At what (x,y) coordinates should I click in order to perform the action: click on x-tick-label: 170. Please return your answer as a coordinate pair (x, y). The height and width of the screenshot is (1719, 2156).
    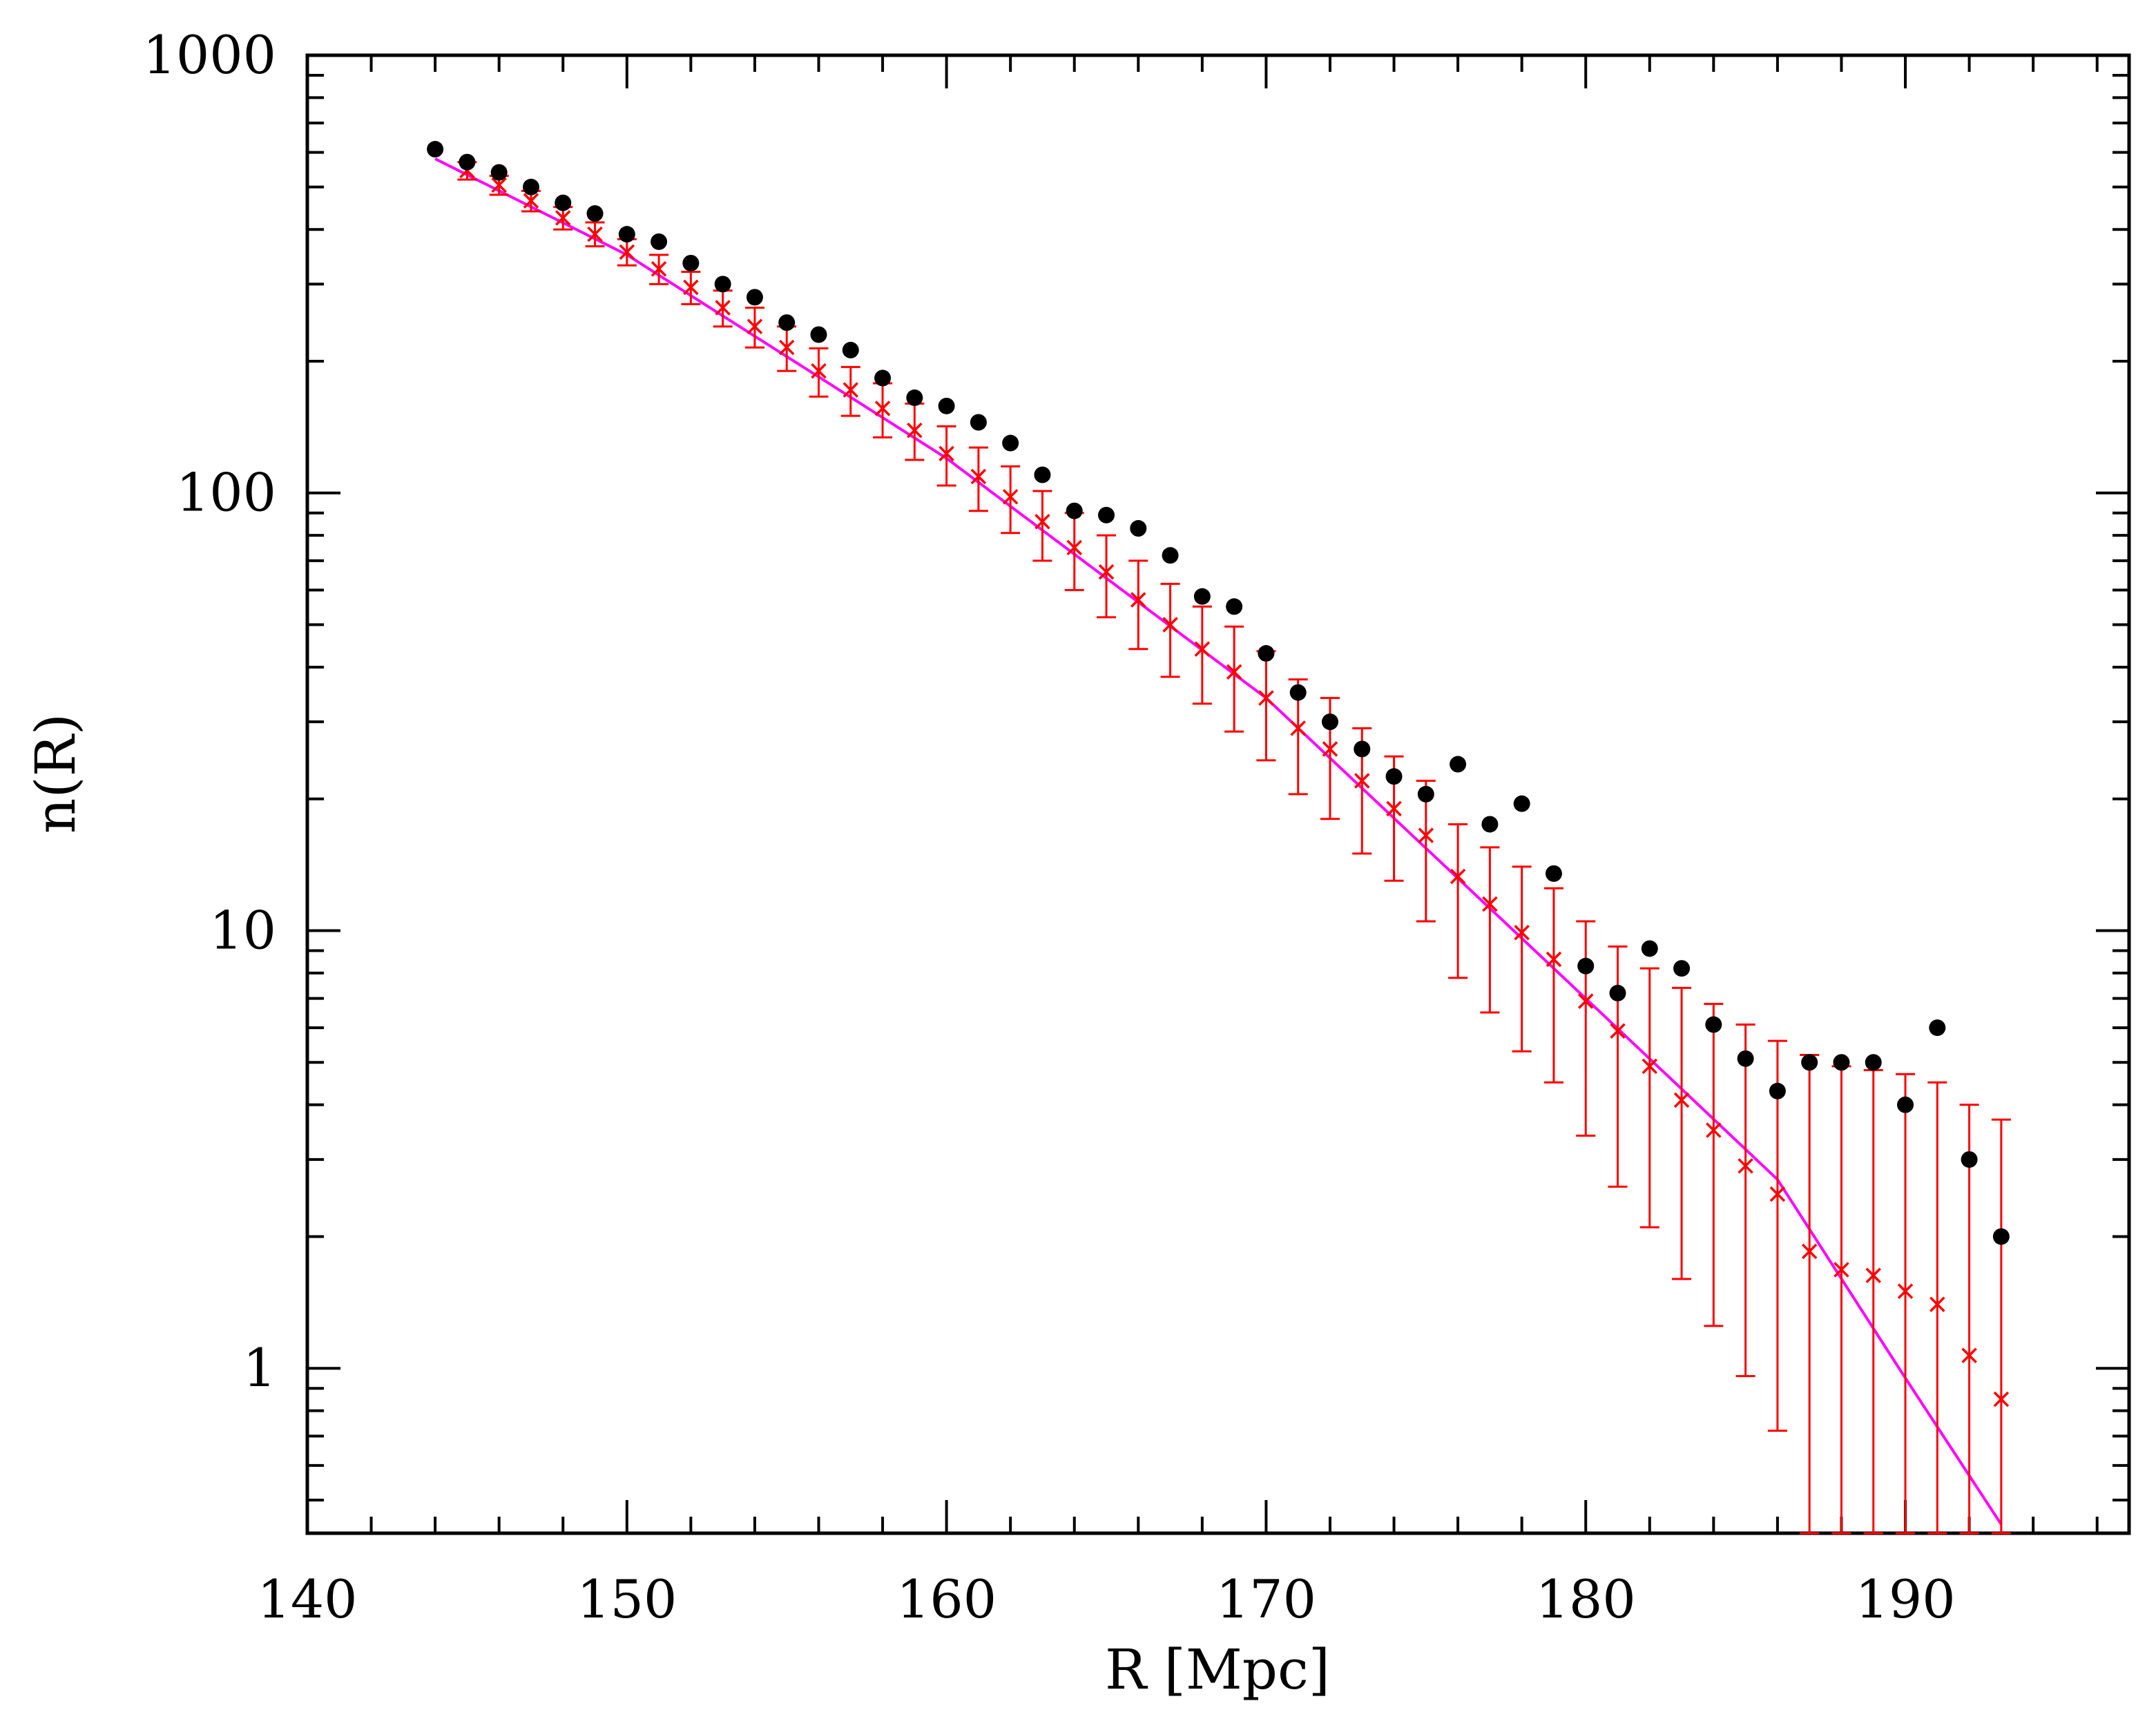
    Looking at the image, I should click on (1266, 1599).